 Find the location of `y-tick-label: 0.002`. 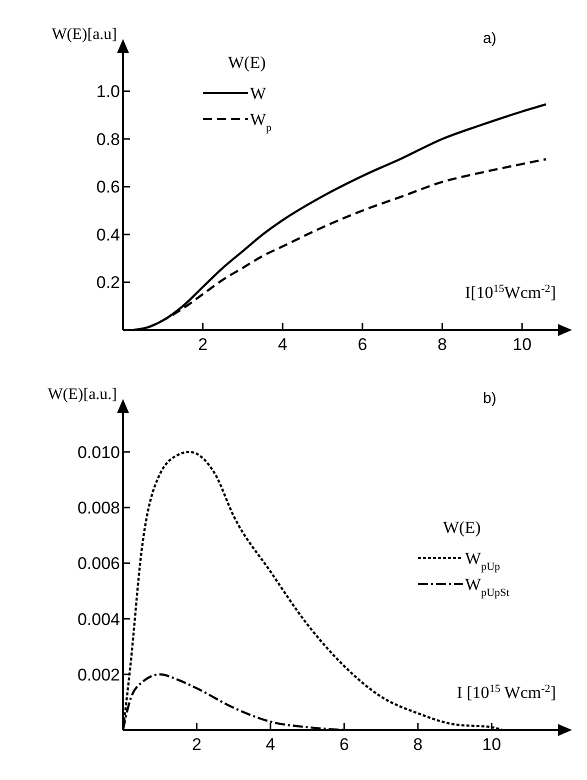

y-tick-label: 0.002 is located at coordinates (98, 674).